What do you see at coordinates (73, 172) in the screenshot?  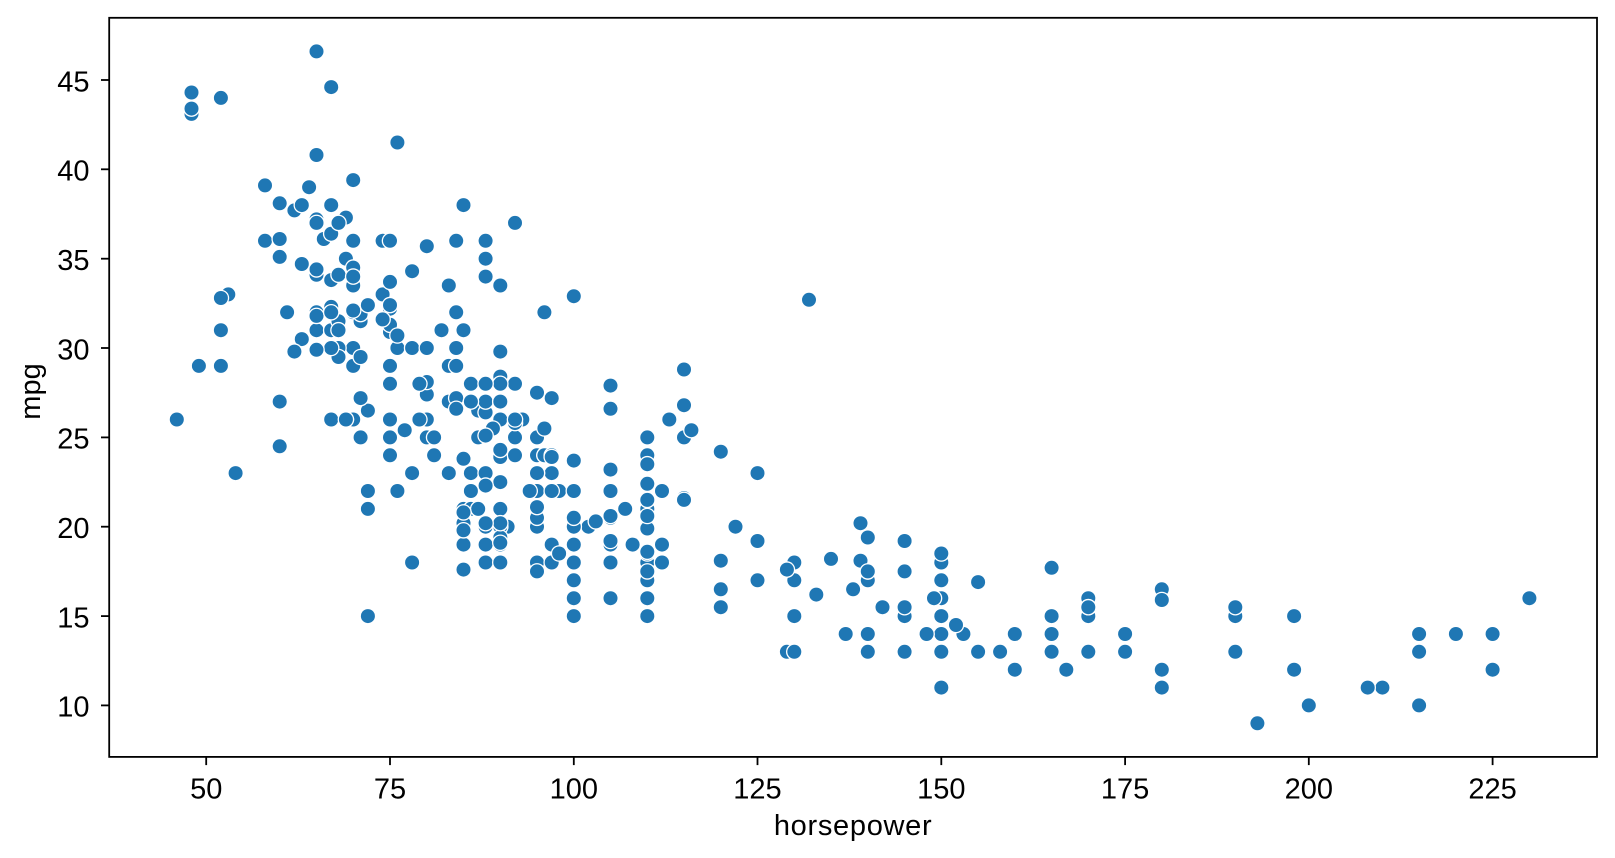 I see `svg-text: 40` at bounding box center [73, 172].